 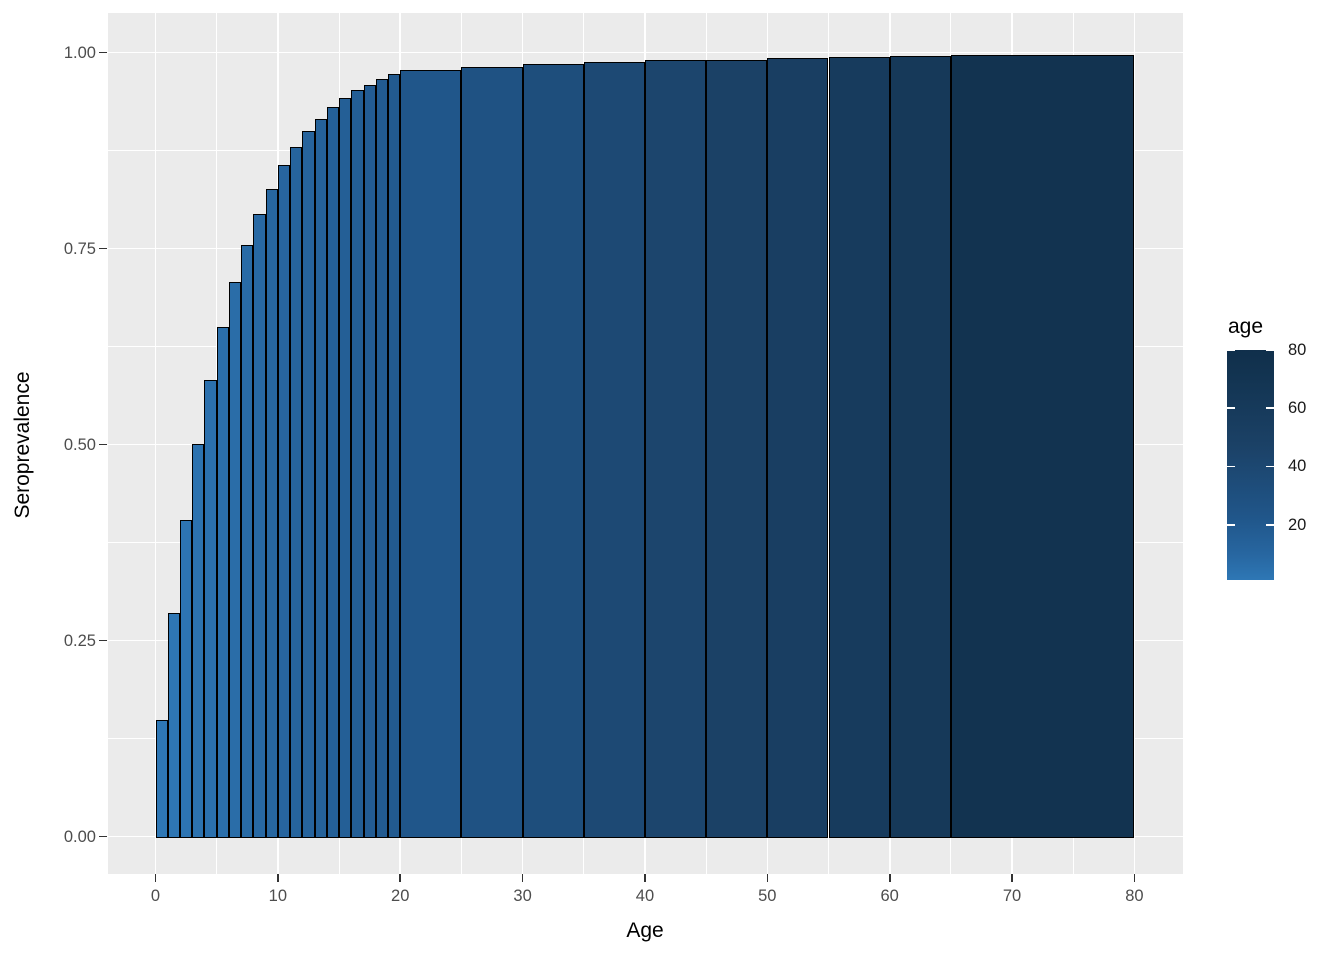 What do you see at coordinates (278, 896) in the screenshot?
I see `x-tick-label: 10` at bounding box center [278, 896].